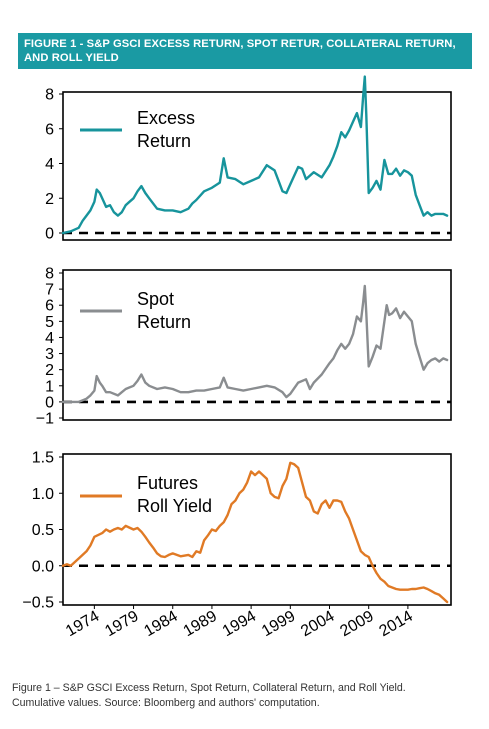  I want to click on x-tick-label: 2004, so click(317, 624).